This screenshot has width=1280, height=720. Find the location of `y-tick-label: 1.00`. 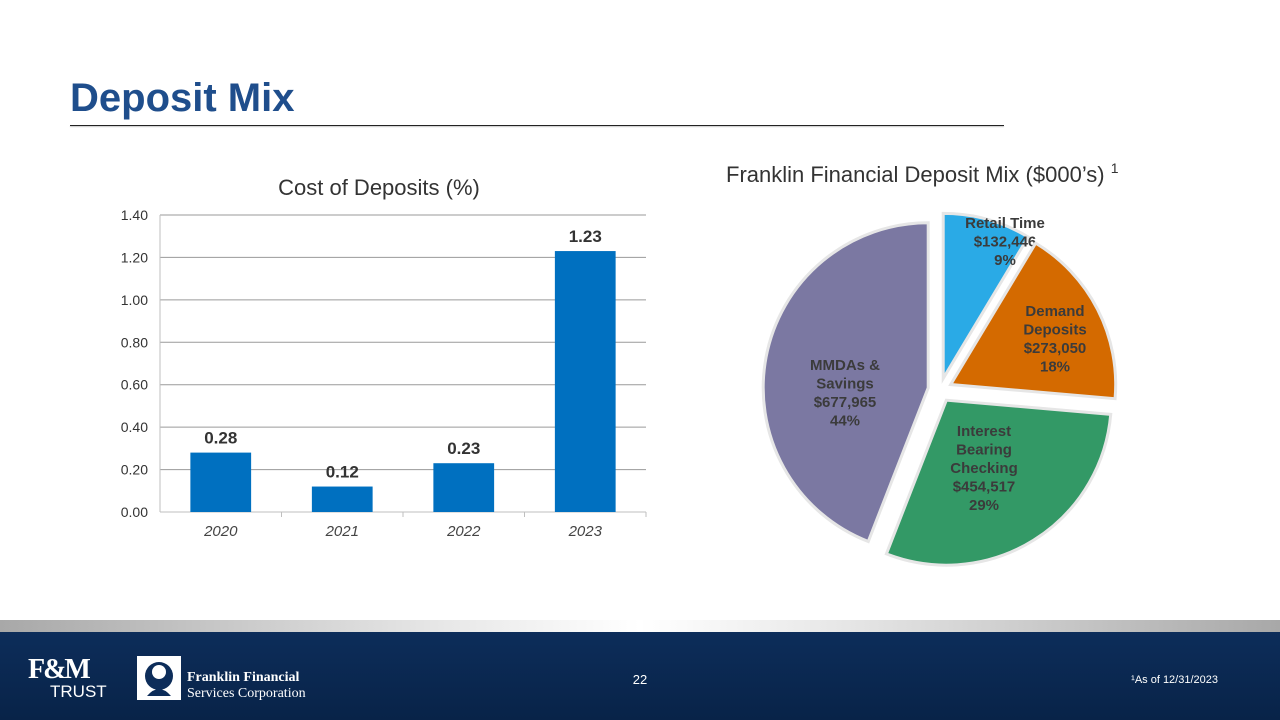

y-tick-label: 1.00 is located at coordinates (134, 300).